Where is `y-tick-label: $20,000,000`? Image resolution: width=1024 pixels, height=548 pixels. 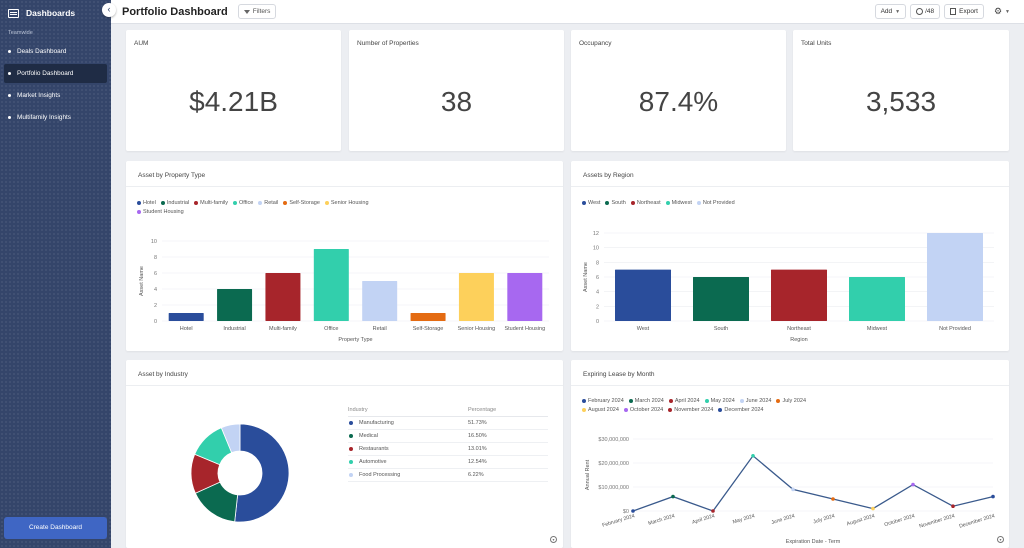
y-tick-label: $20,000,000 is located at coordinates (613, 464).